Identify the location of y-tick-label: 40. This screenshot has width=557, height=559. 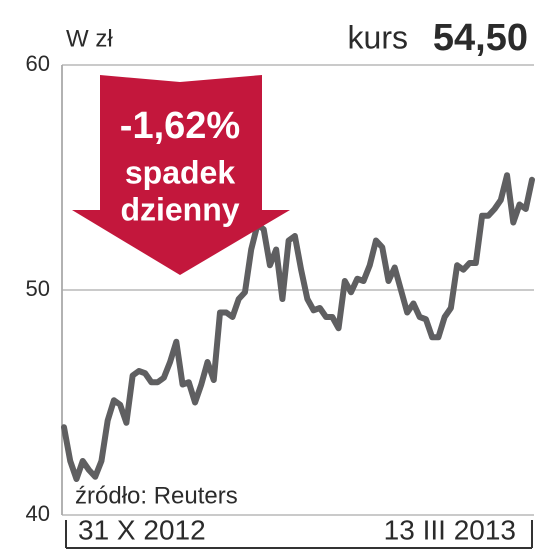
(38, 513).